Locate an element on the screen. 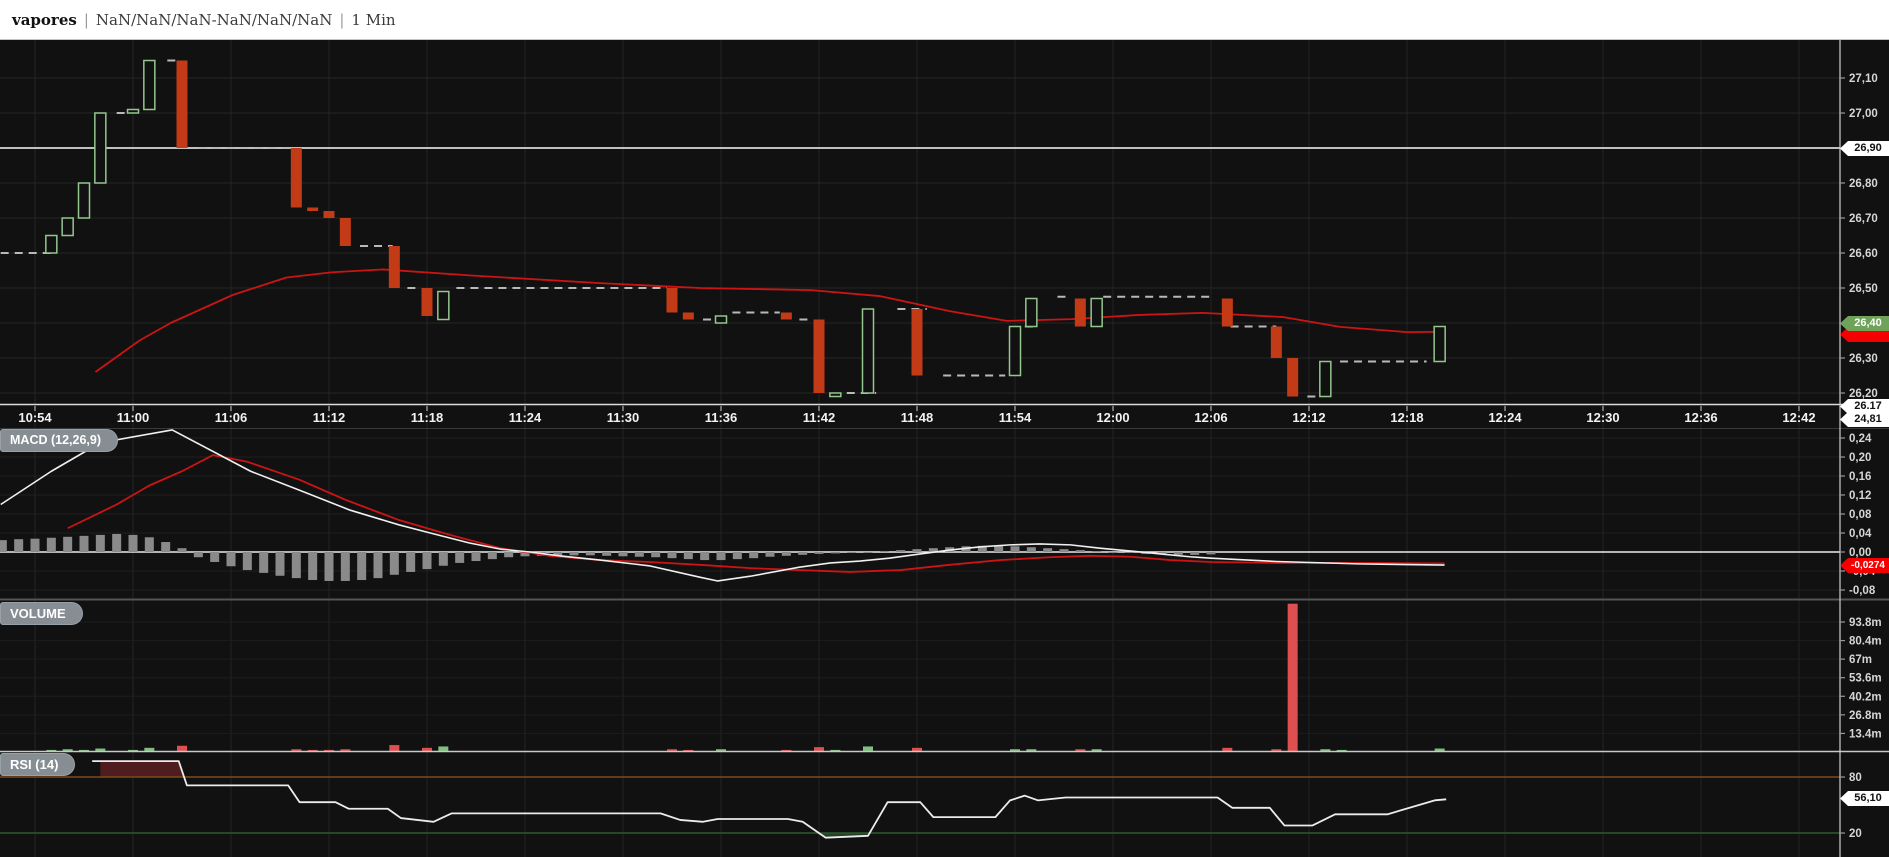 This screenshot has width=1889, height=857. time-axis-label: 11:48 is located at coordinates (917, 417).